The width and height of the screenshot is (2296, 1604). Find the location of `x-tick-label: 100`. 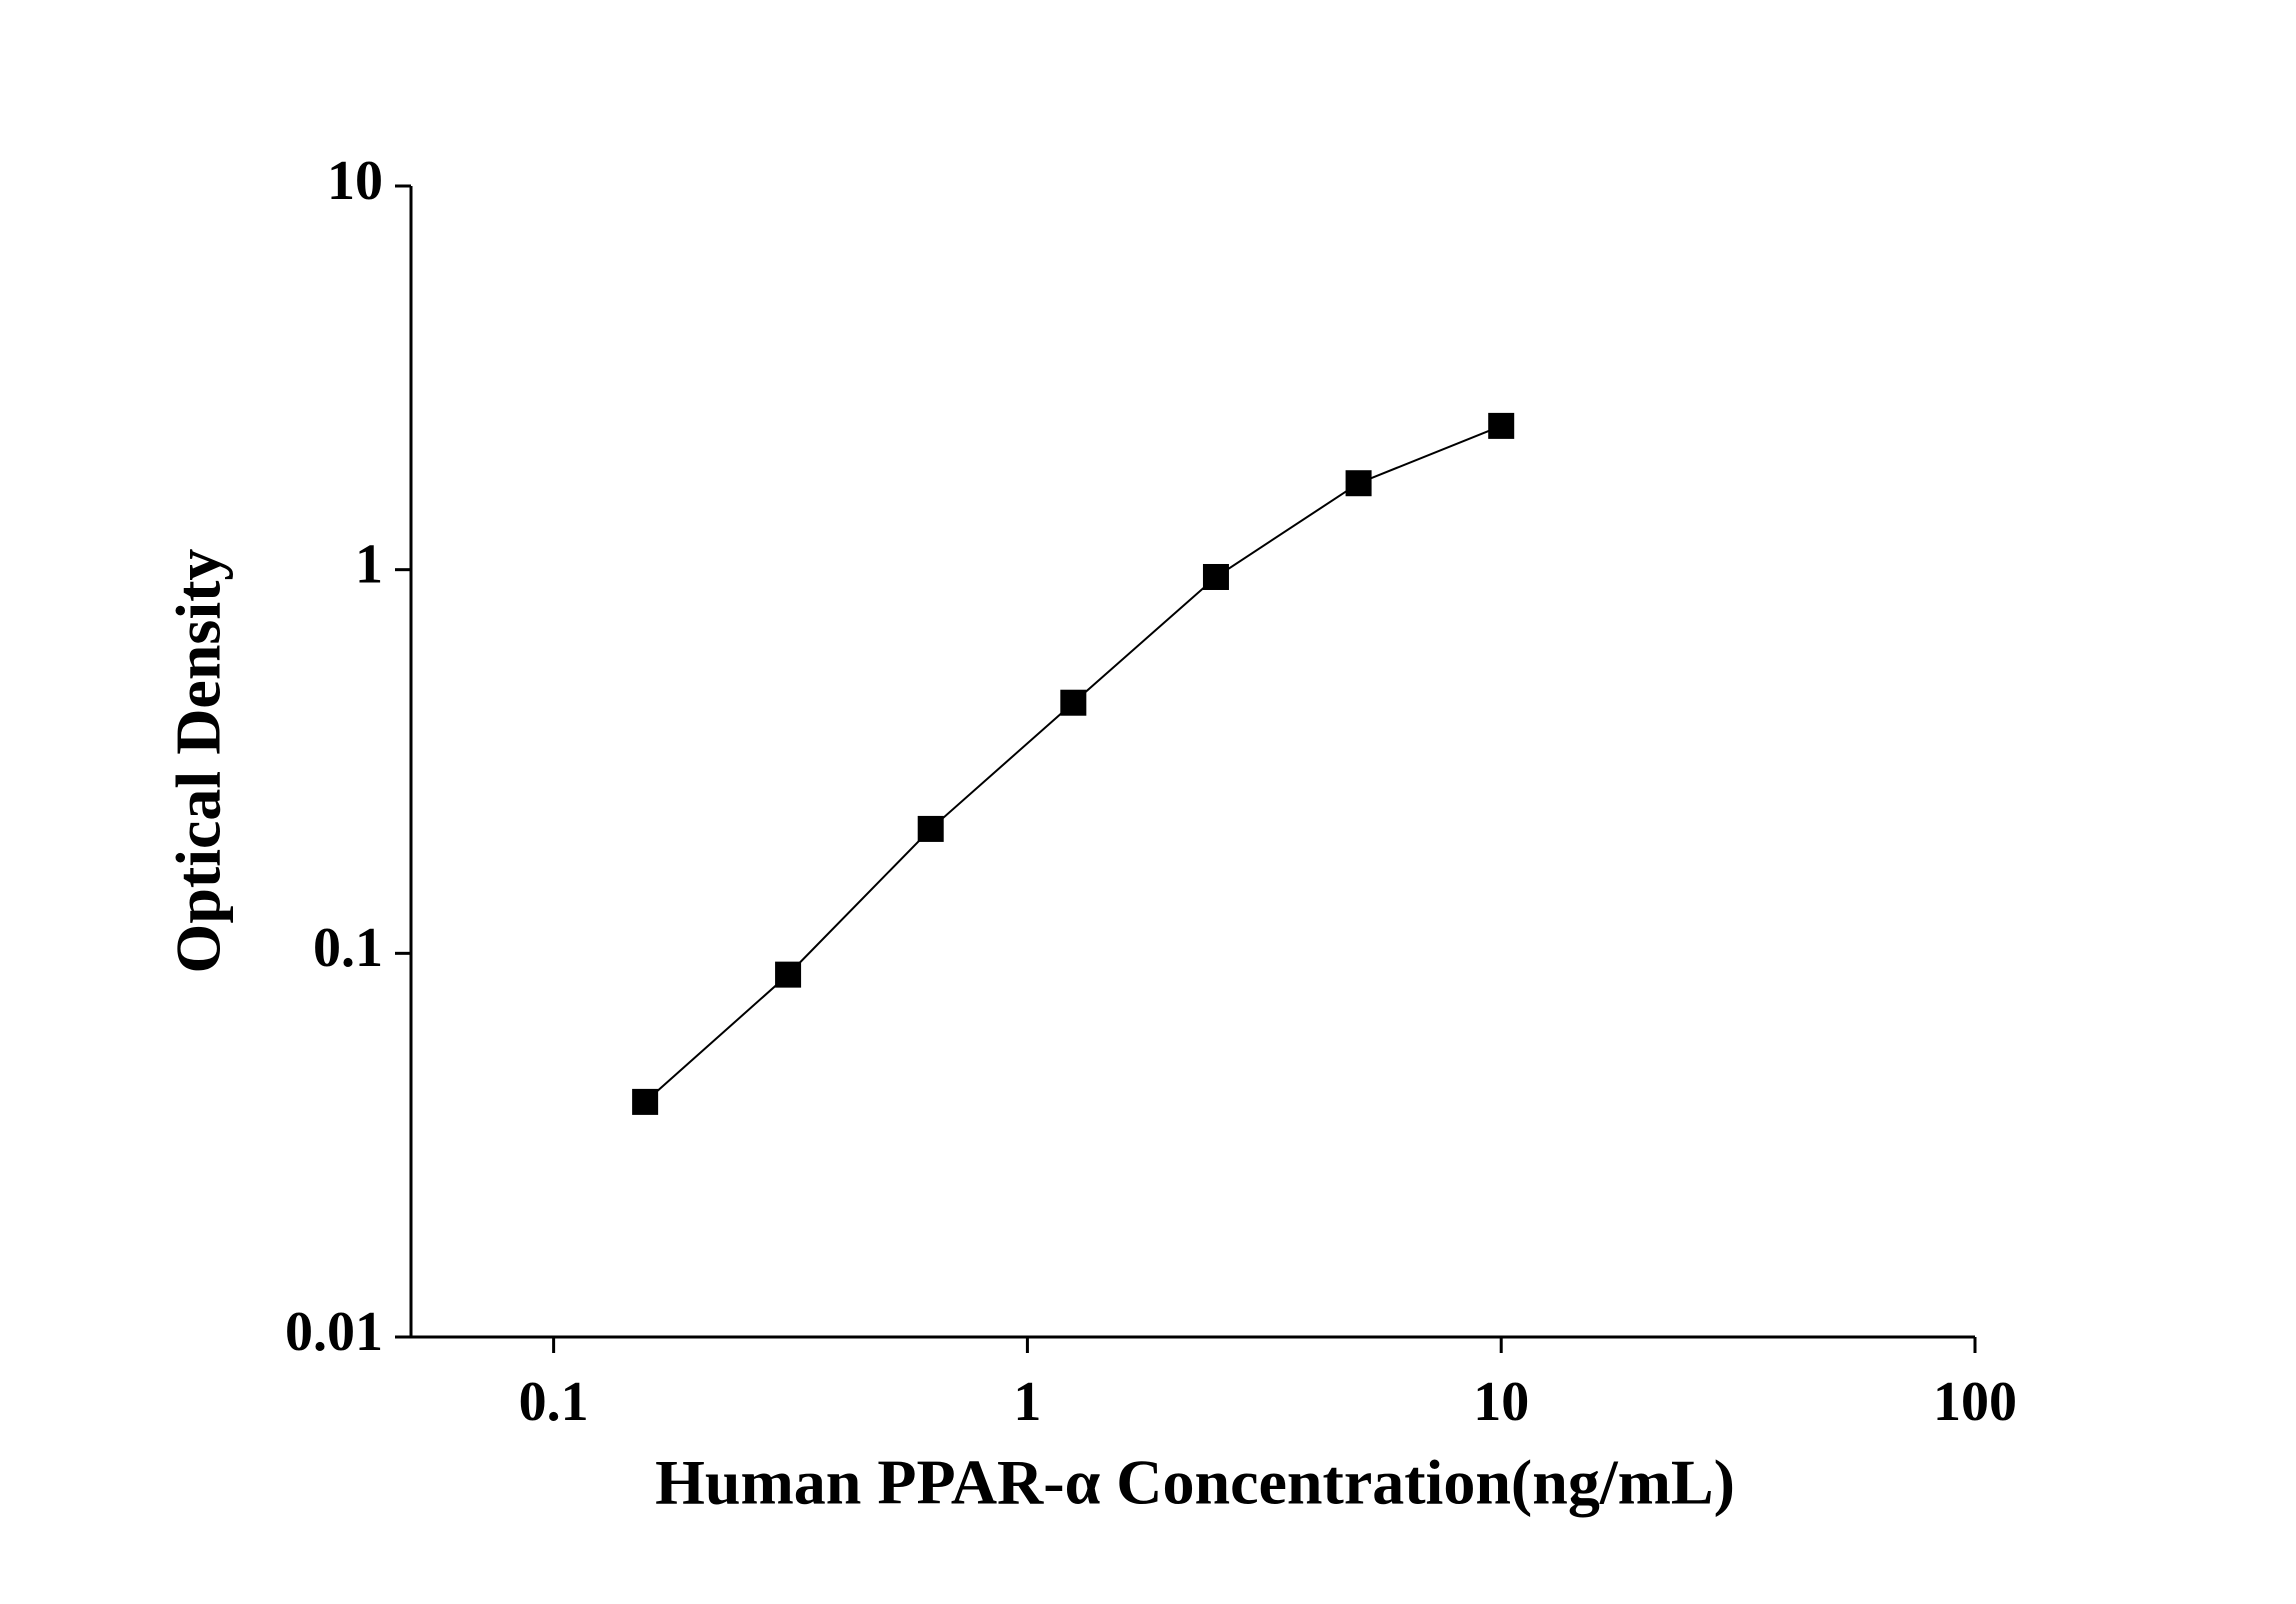

x-tick-label: 100 is located at coordinates (1975, 1402).